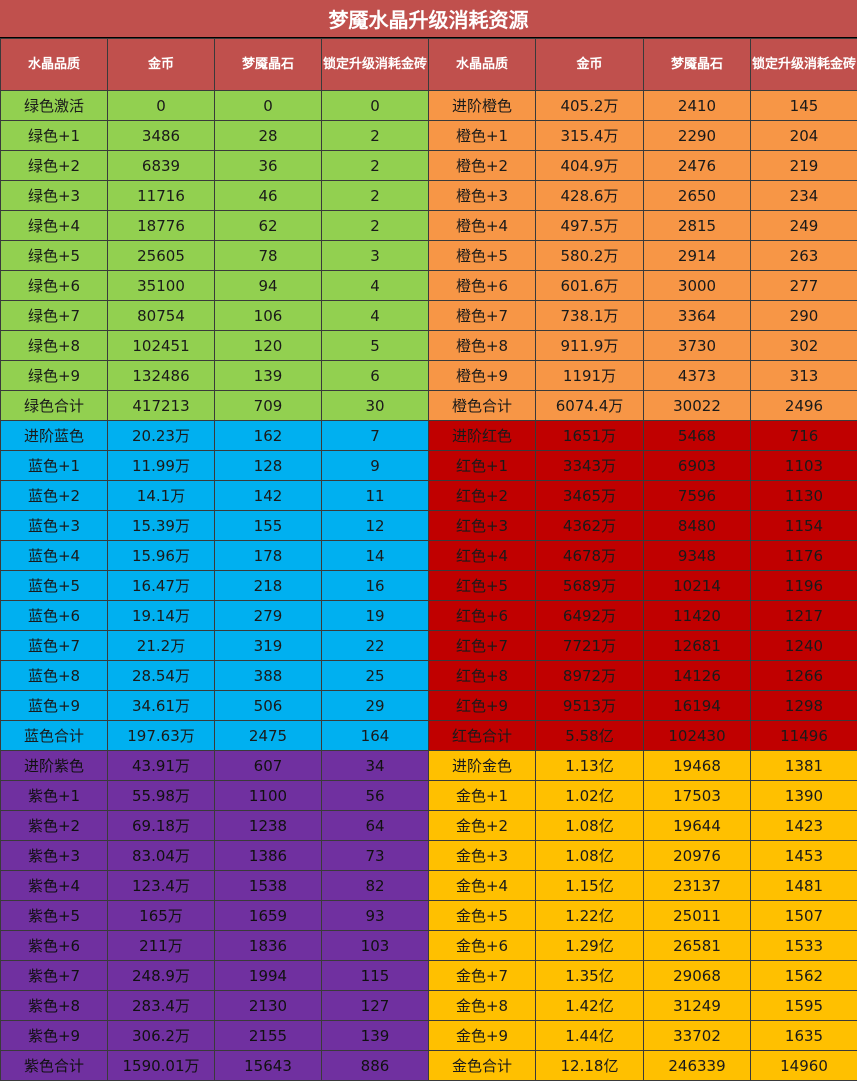  I want to click on left-gold-cell: 15.96万, so click(161, 555).